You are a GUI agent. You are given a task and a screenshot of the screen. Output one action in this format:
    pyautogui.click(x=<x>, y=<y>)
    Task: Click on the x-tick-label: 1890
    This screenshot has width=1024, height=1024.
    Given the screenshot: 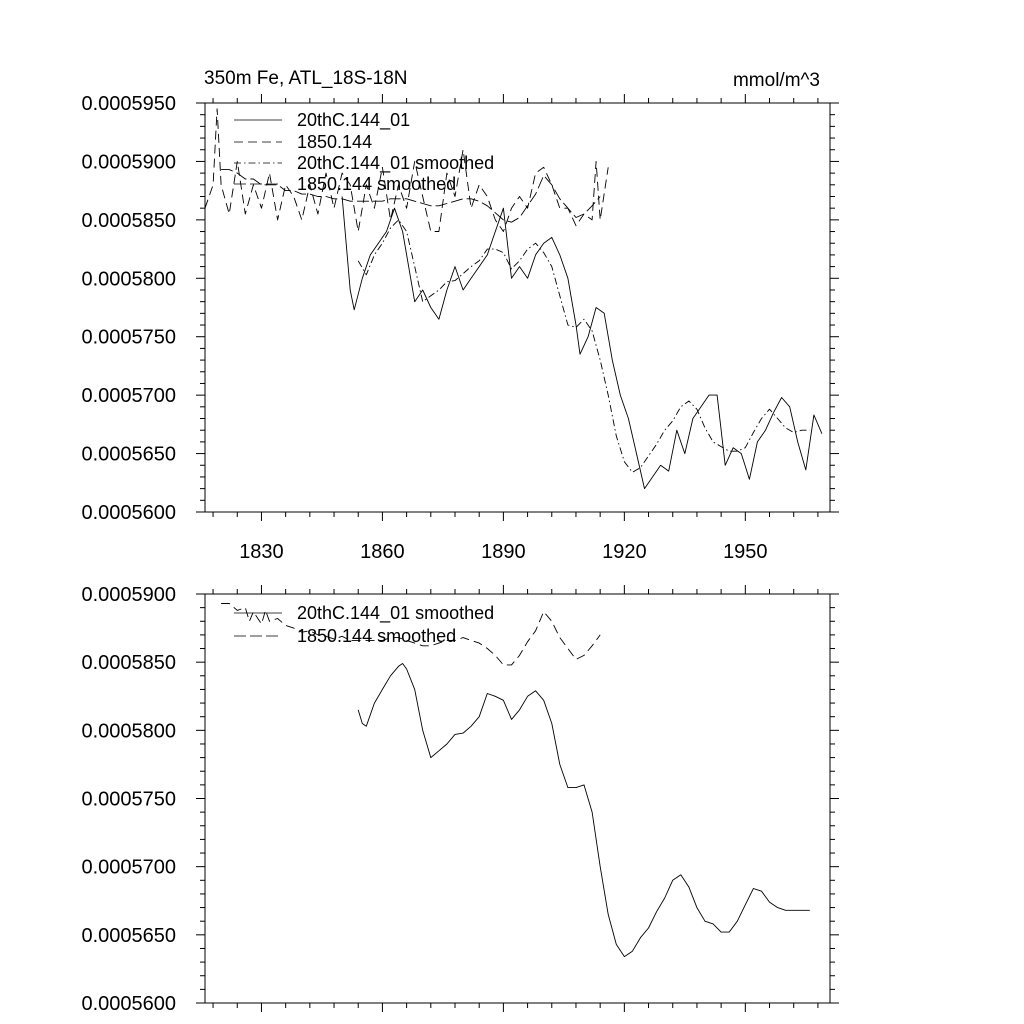 What is the action you would take?
    pyautogui.click(x=503, y=552)
    